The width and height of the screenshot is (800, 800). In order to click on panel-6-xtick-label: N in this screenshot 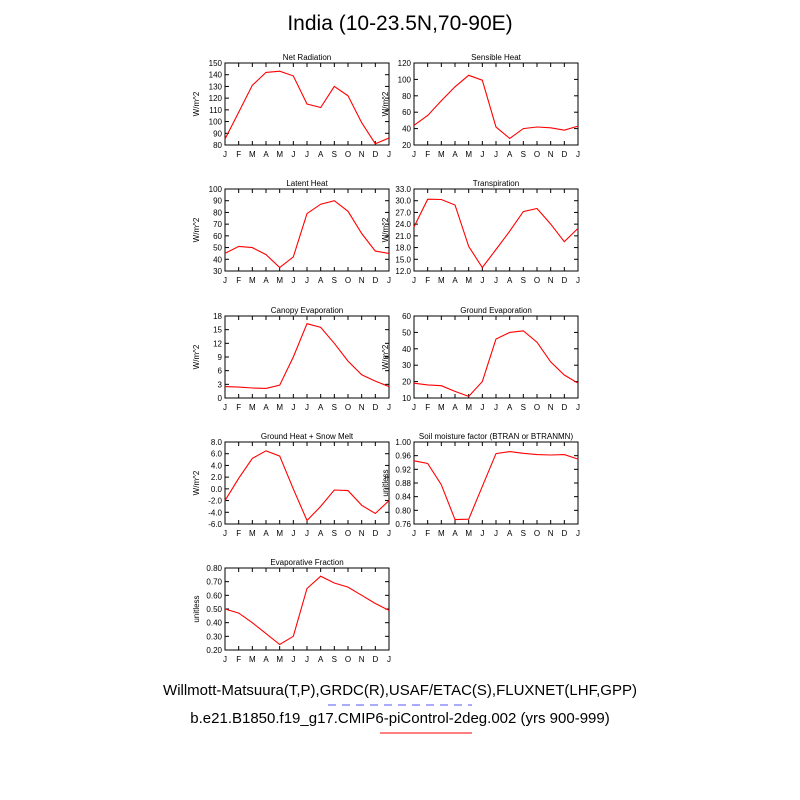, I will do `click(551, 407)`.